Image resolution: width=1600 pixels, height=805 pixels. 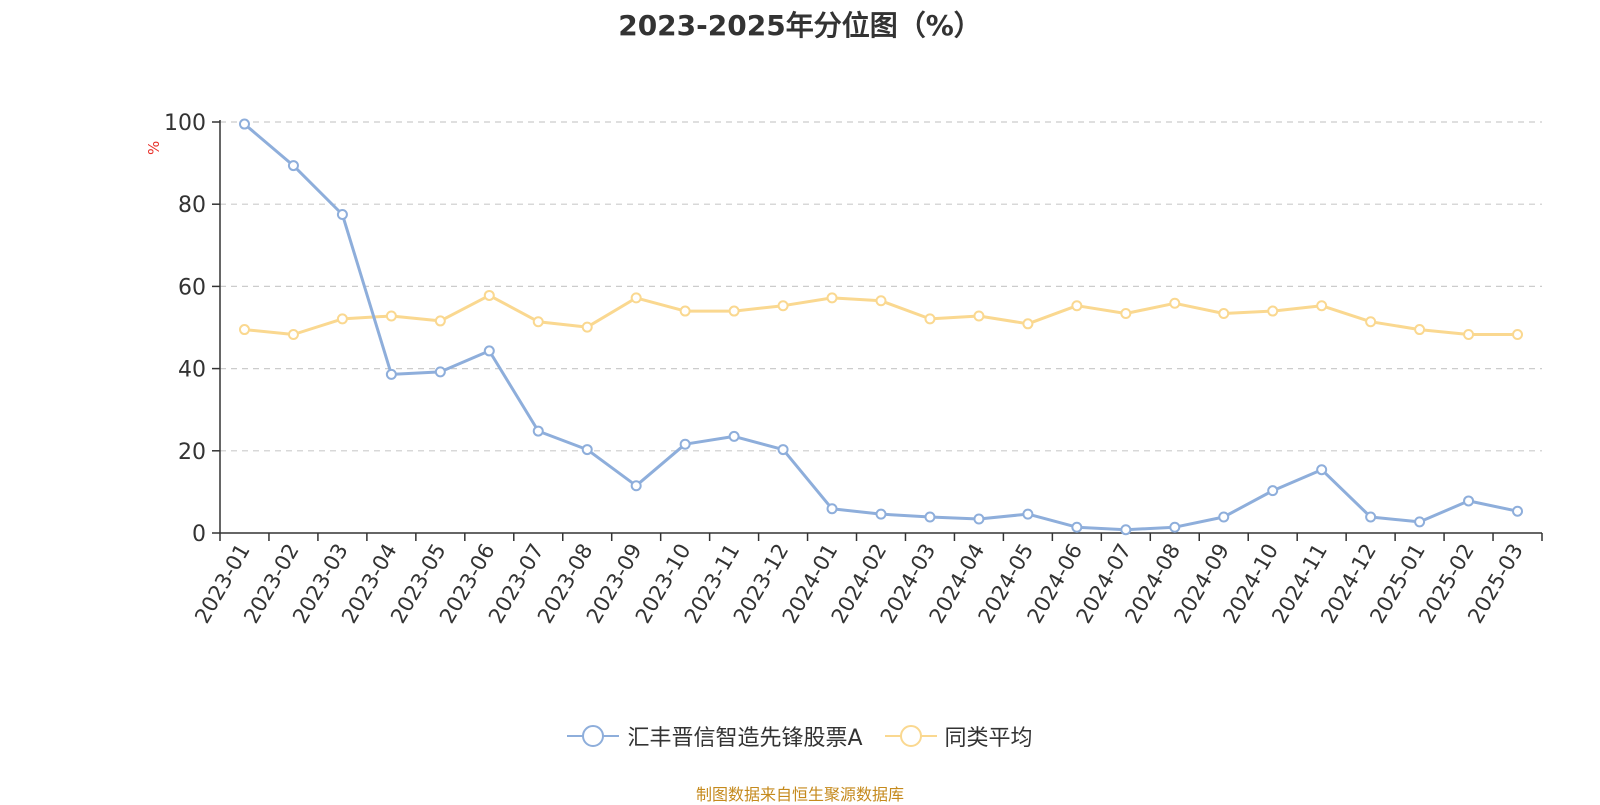 I want to click on legend-swatch-series-b, so click(x=910, y=736).